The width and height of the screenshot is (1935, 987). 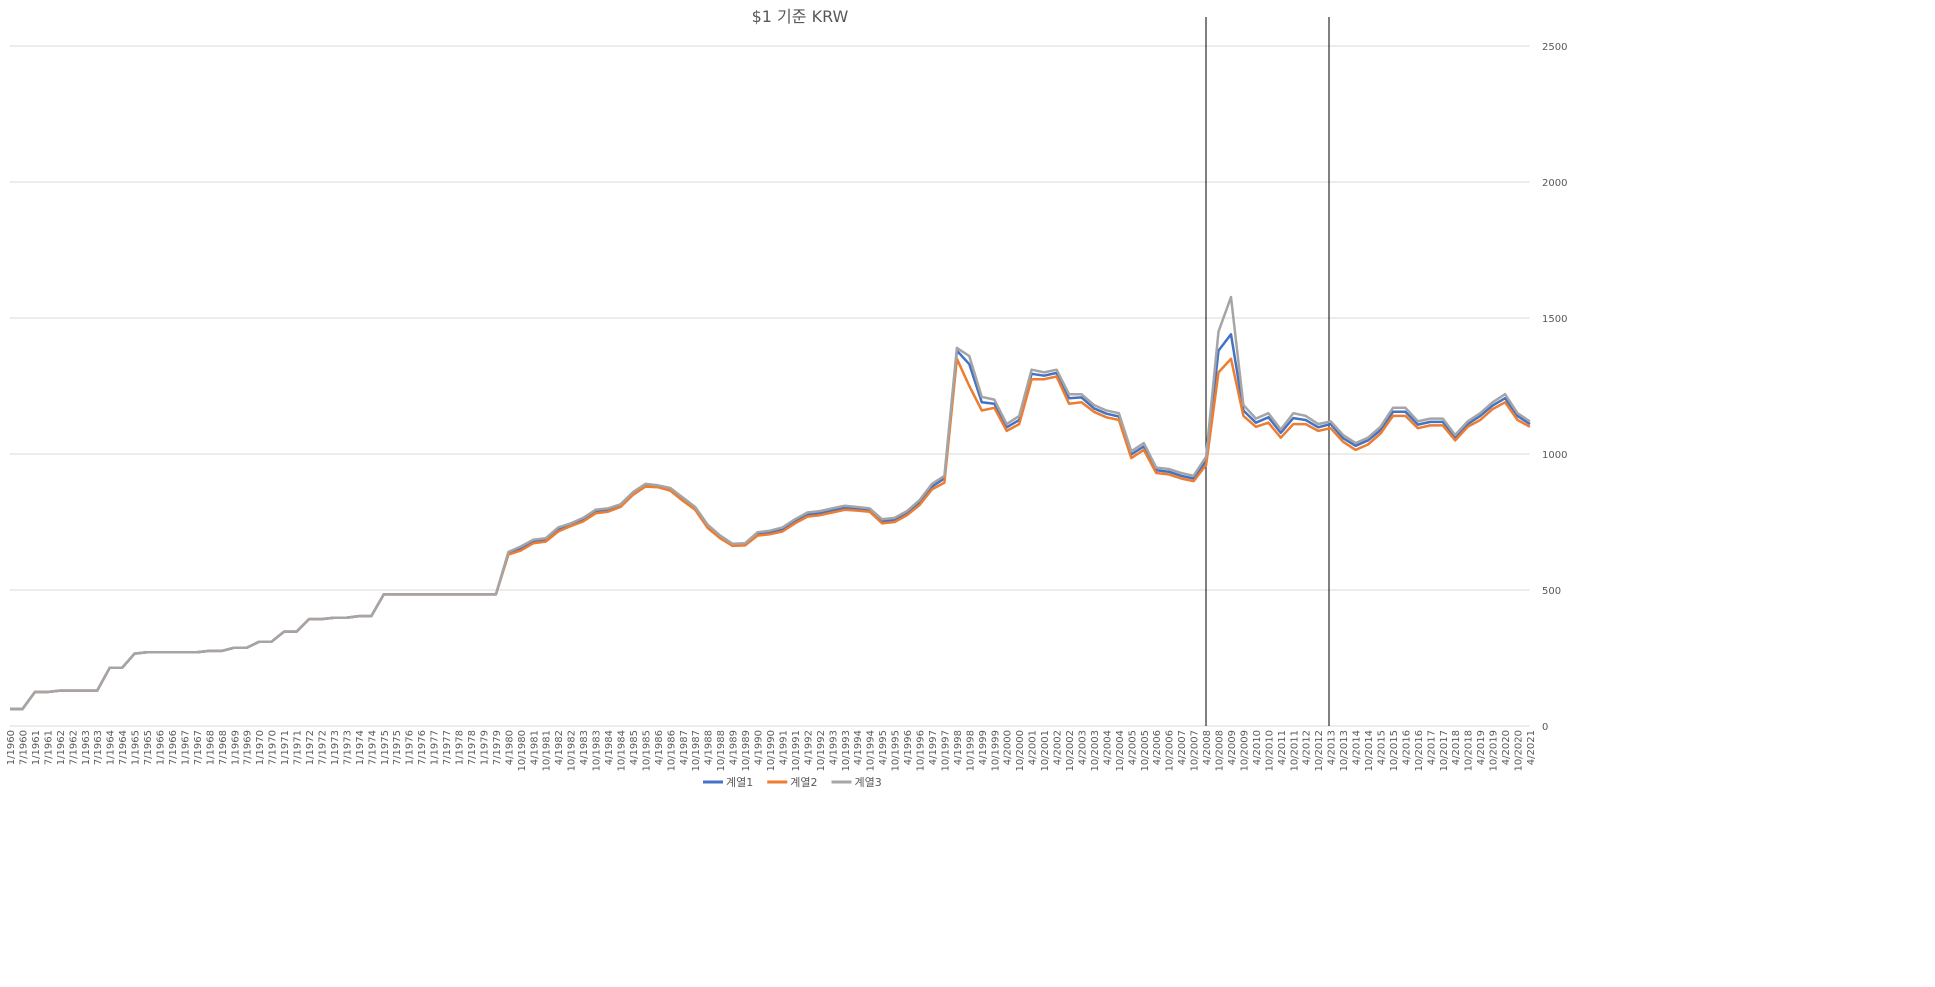 I want to click on chart-title: $1 기준 KRW, so click(x=800, y=16).